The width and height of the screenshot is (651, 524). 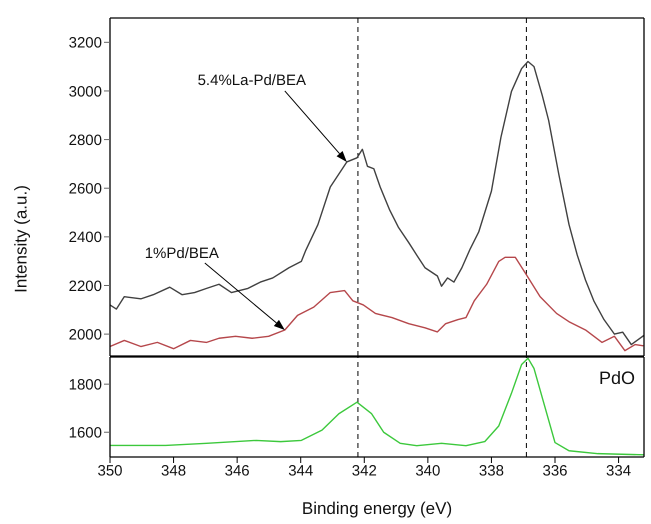 I want to click on y-tick-label: 1800, so click(x=85, y=385).